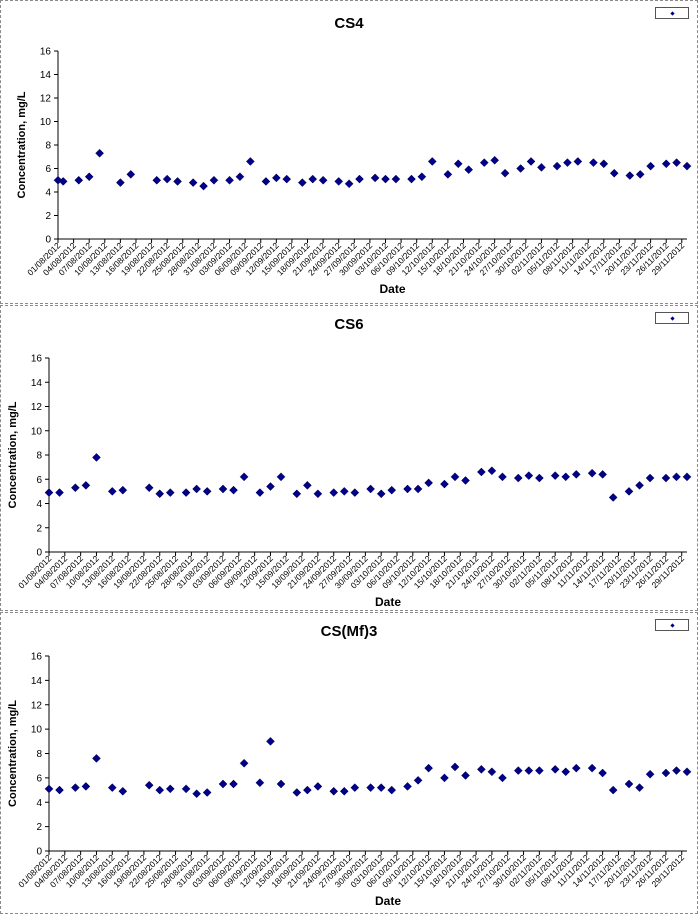 The height and width of the screenshot is (915, 700). I want to click on y-tick-label: 2, so click(39, 827).